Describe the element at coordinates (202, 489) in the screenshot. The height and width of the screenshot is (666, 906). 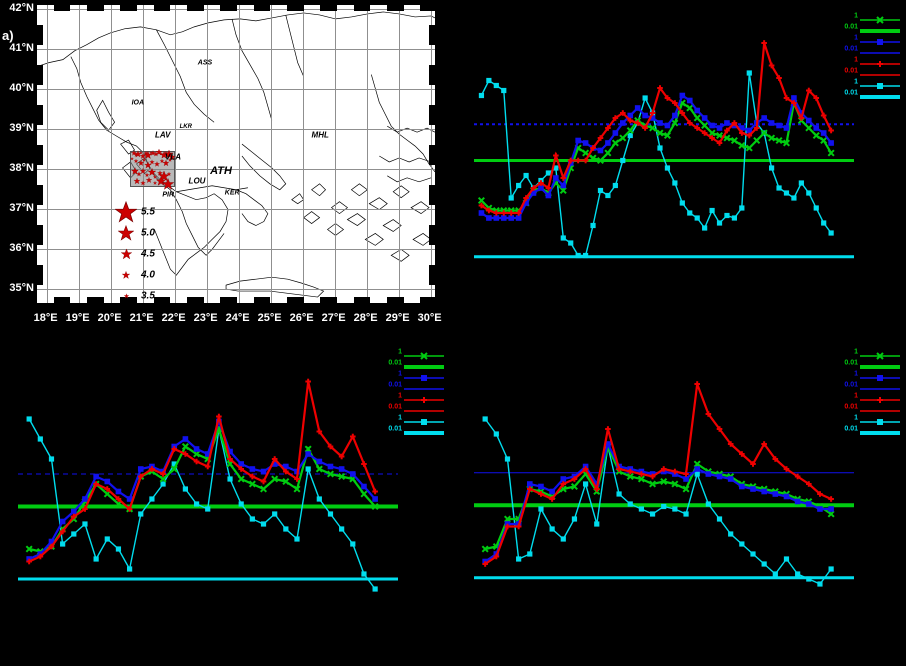
I see `series-line` at that location.